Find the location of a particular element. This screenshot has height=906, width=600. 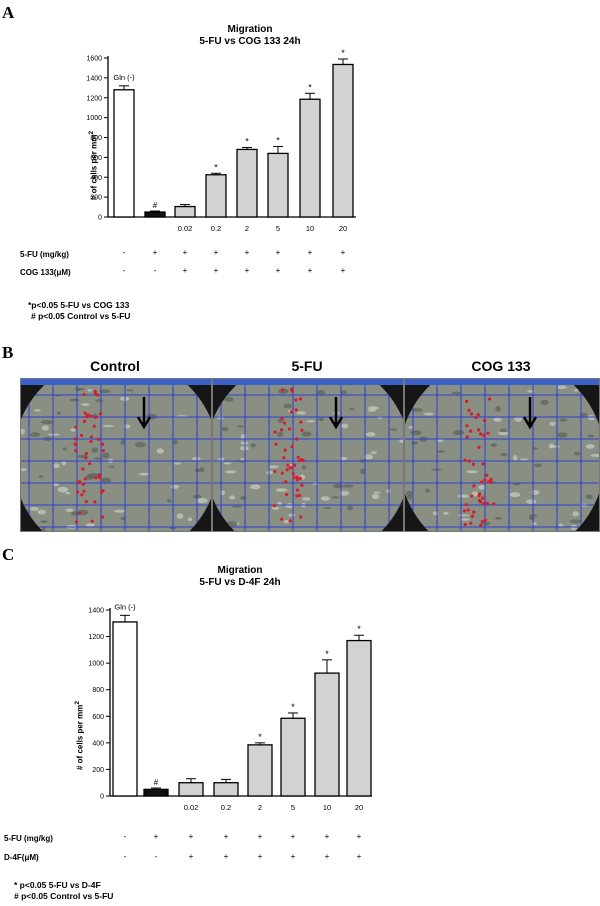

chart-a-row1-mark-5: + is located at coordinates (278, 252).